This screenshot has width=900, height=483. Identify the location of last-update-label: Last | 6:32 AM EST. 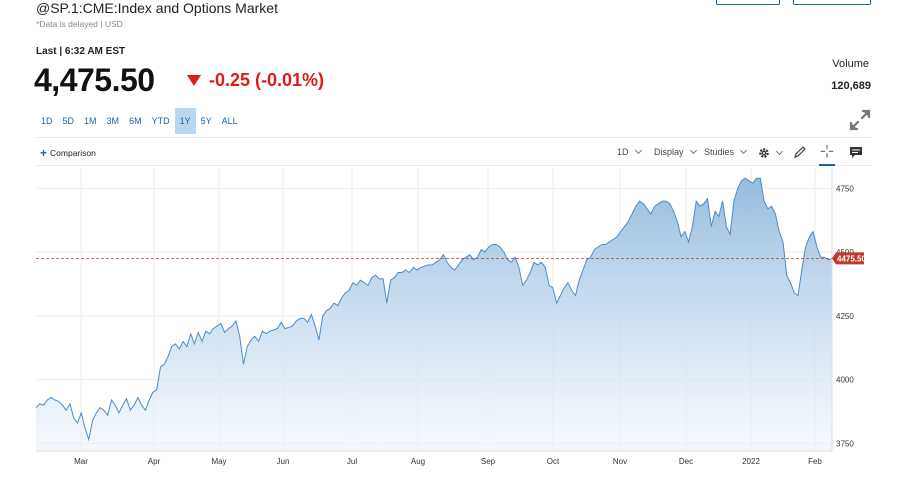
(81, 51).